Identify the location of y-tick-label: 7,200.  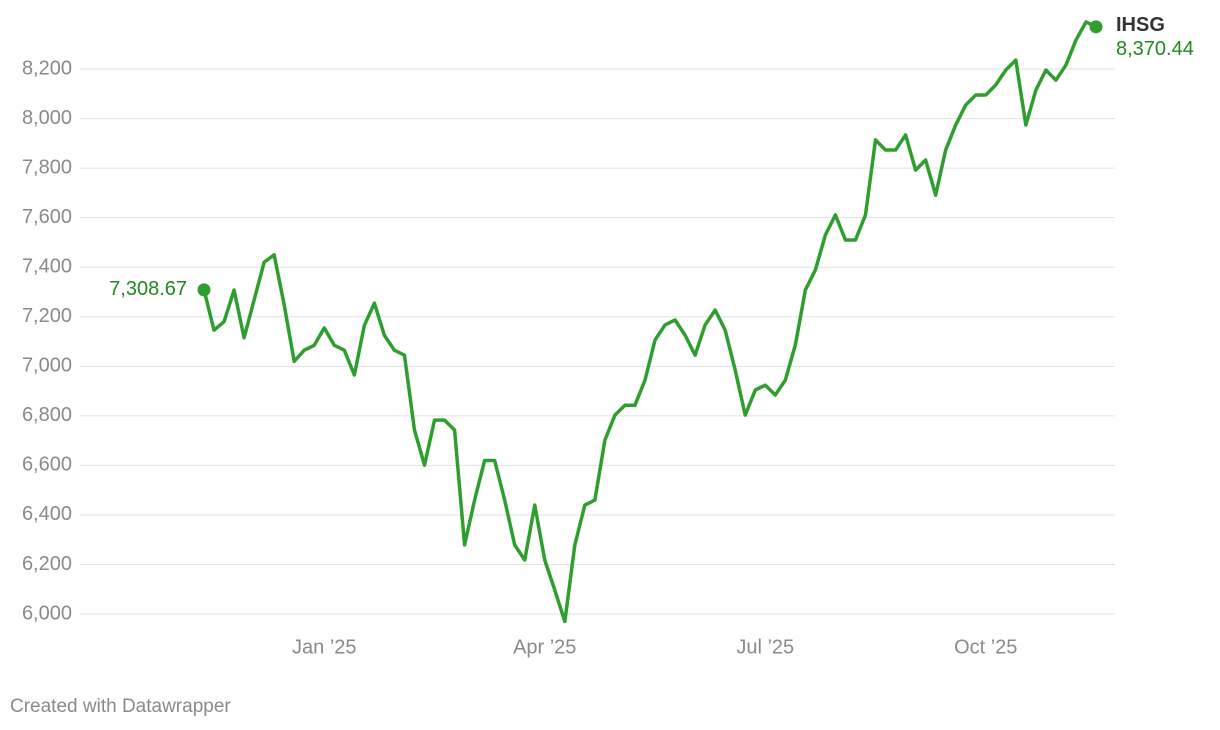
(47, 316).